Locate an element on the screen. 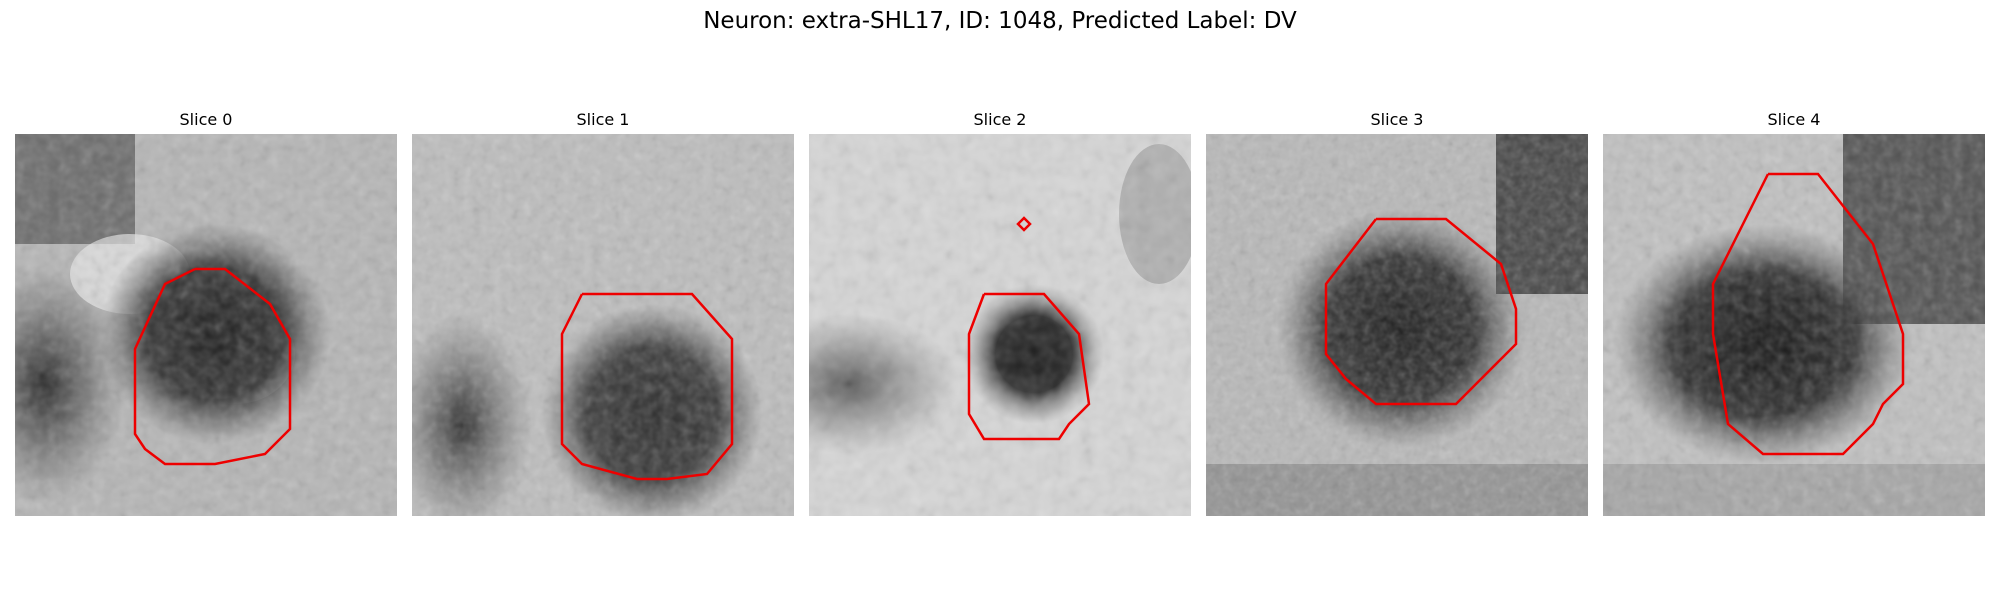  slice-panel-4: Slice 4 is located at coordinates (1794, 313).